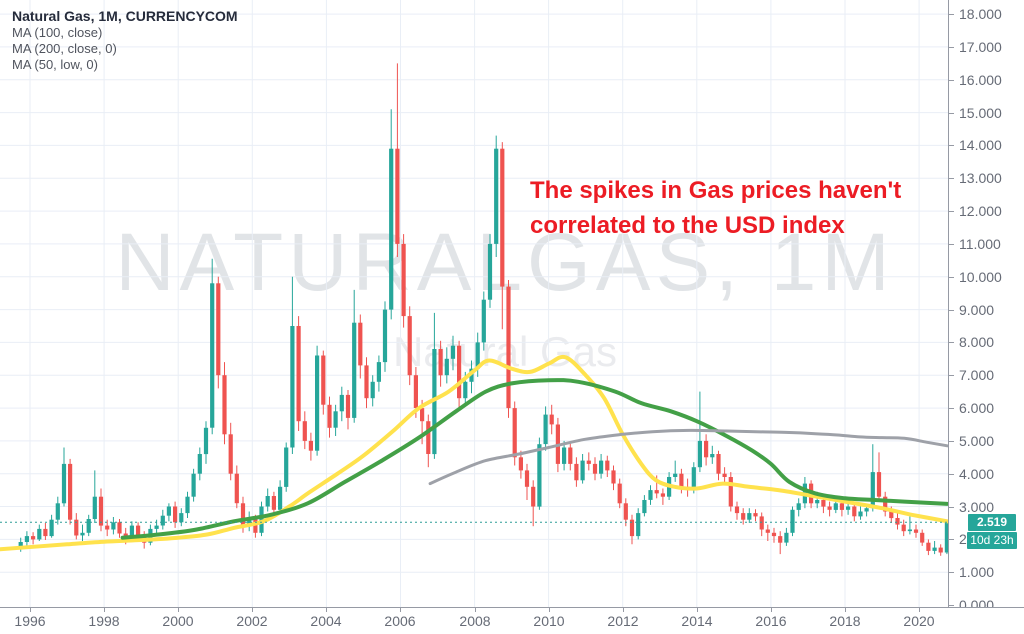 The width and height of the screenshot is (1024, 634). What do you see at coordinates (977, 507) in the screenshot?
I see `price-axis-label: 3.000` at bounding box center [977, 507].